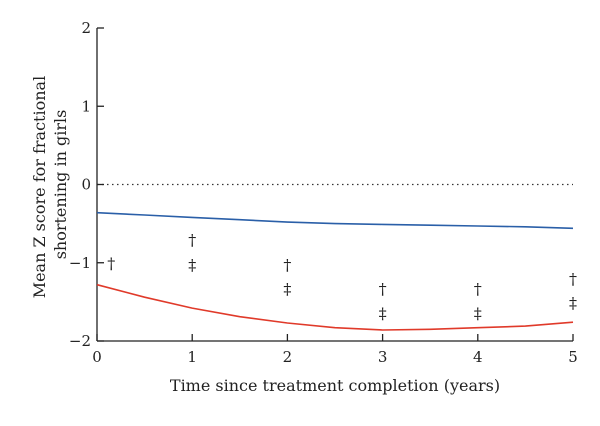  I want to click on x-tick-label: 1, so click(192, 357).